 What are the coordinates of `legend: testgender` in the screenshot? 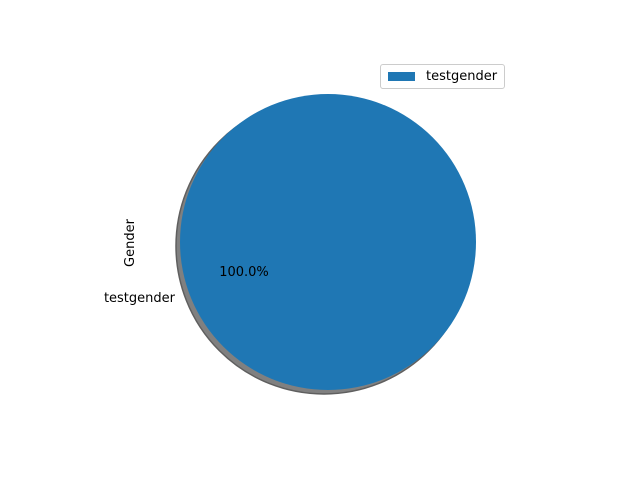 It's located at (442, 76).